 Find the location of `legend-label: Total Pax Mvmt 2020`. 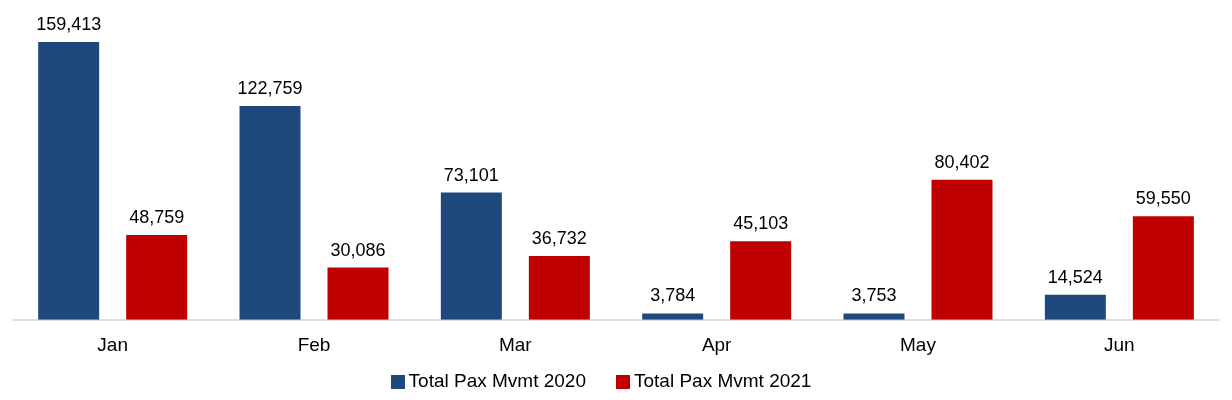

legend-label: Total Pax Mvmt 2020 is located at coordinates (497, 380).